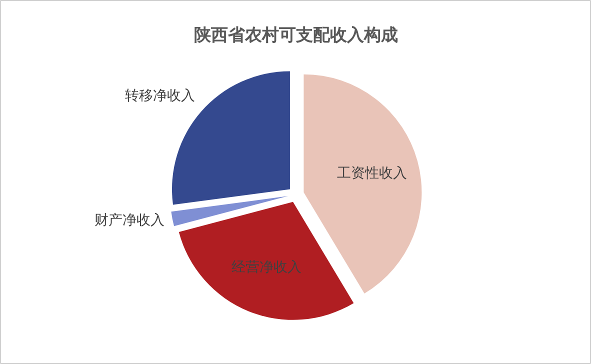  What do you see at coordinates (266, 267) in the screenshot?
I see `slice-label: 经营净收入` at bounding box center [266, 267].